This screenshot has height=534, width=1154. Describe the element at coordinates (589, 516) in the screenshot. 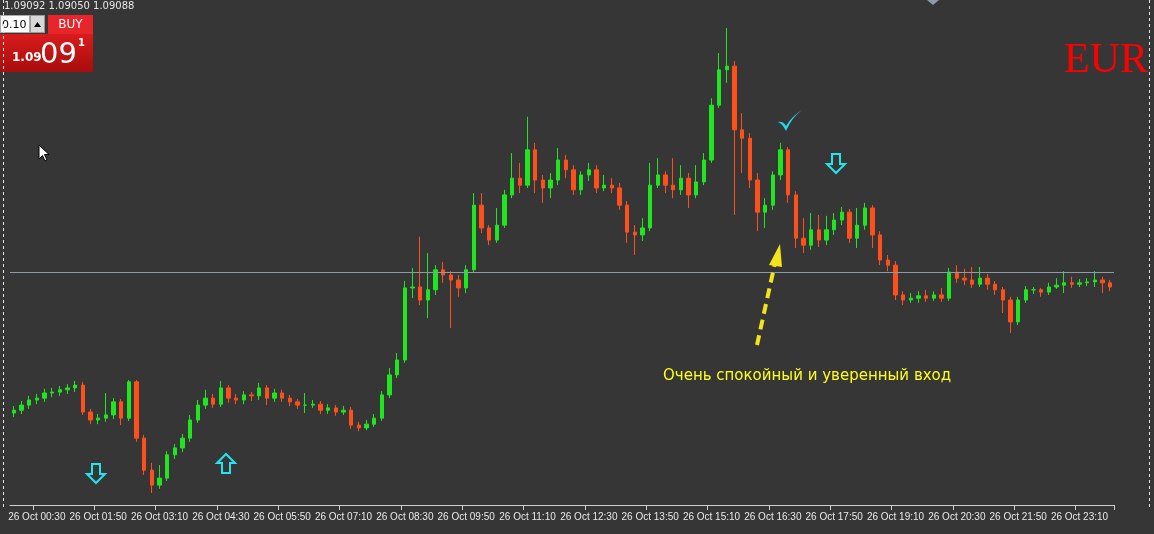

I see `x-tick-label: 26 Oct 12:30` at that location.